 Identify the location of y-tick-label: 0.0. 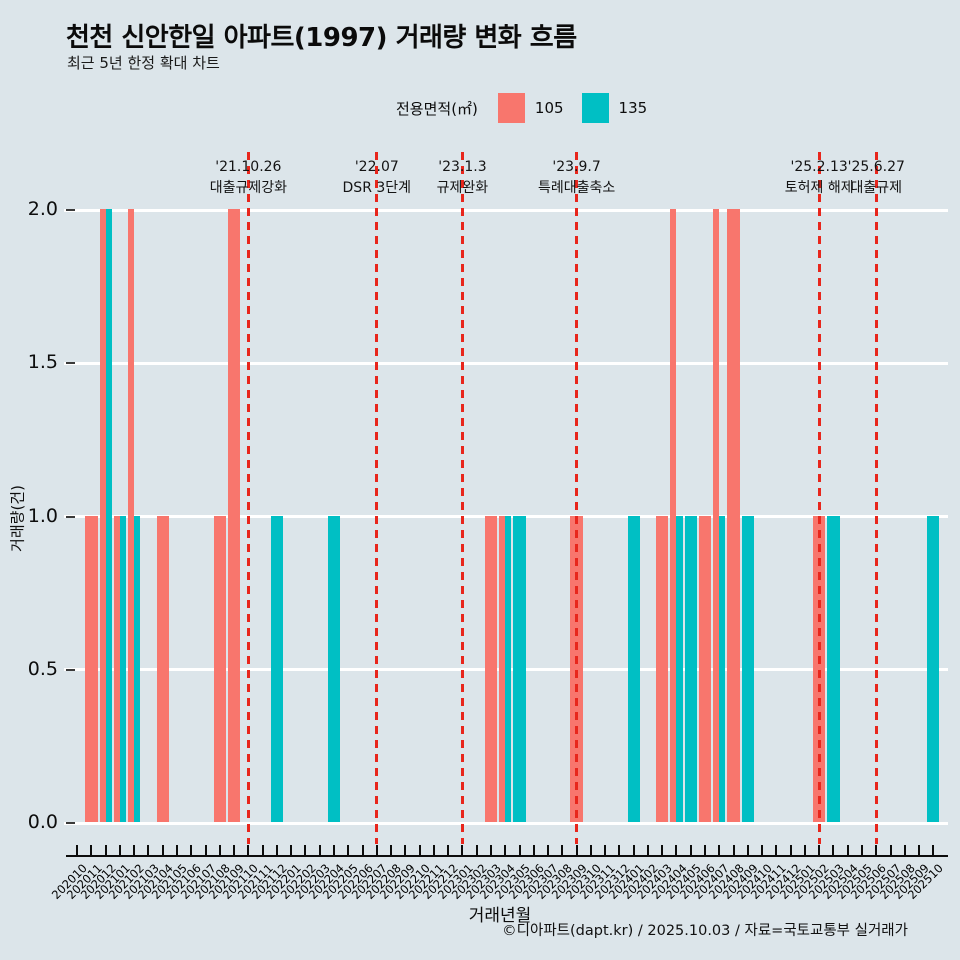
(42, 822).